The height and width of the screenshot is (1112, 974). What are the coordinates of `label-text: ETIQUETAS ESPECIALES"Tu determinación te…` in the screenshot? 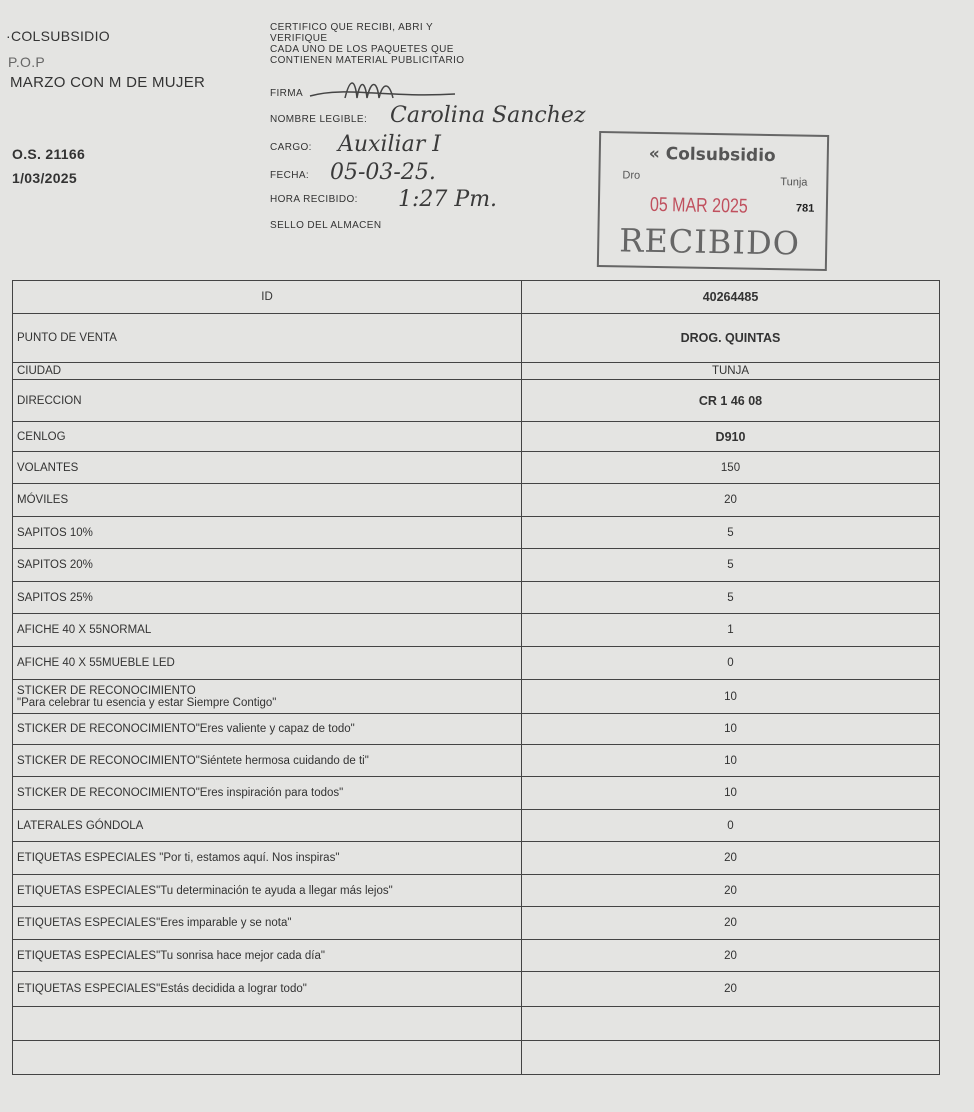 It's located at (205, 890).